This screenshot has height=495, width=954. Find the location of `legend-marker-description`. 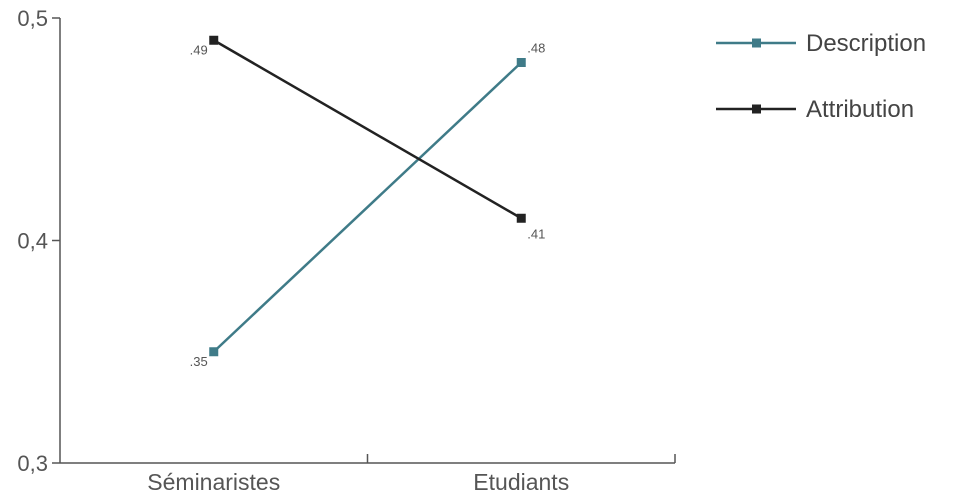

legend-marker-description is located at coordinates (756, 43).